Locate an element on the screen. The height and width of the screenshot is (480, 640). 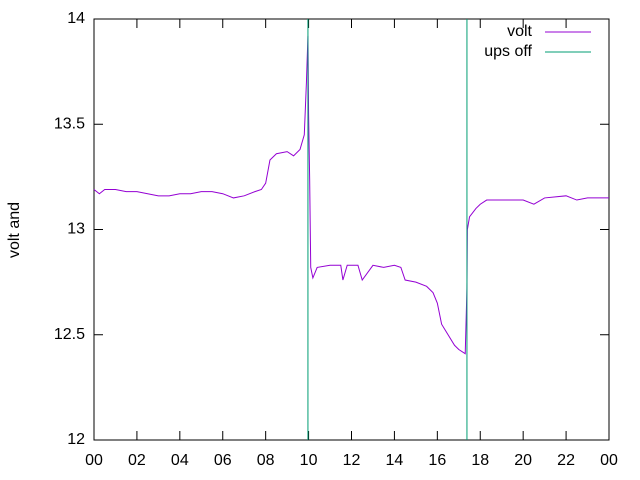
y-tick-label: 12.5 is located at coordinates (69, 334).